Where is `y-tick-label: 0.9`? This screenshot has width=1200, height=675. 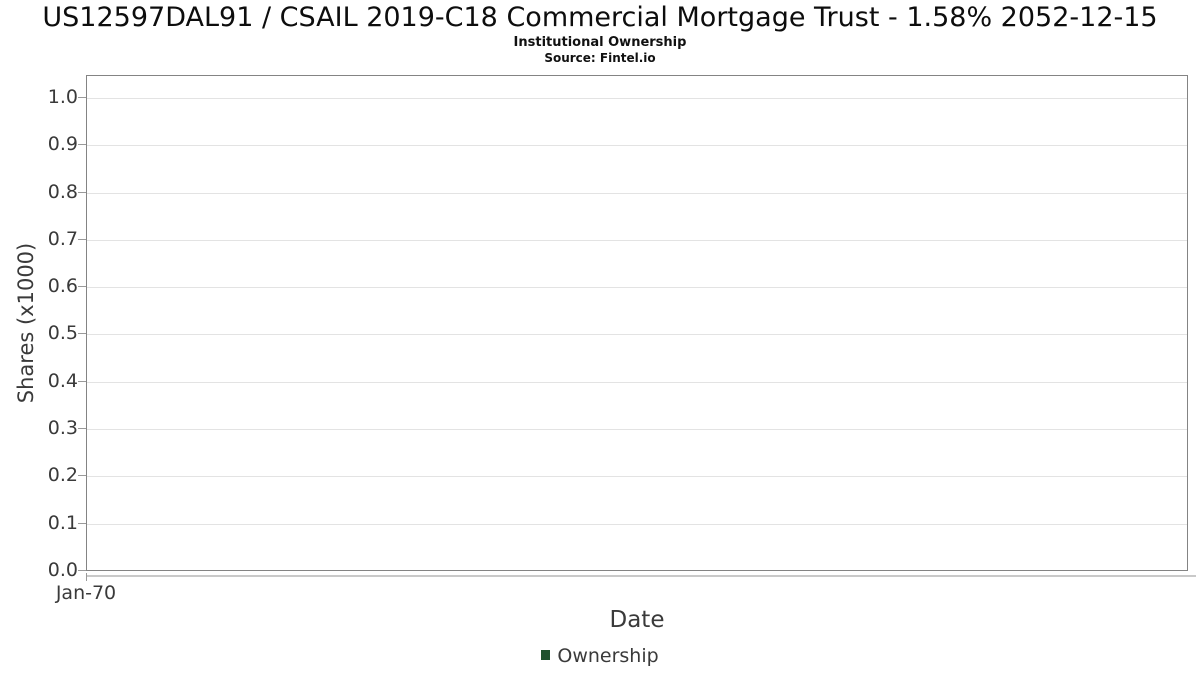 y-tick-label: 0.9 is located at coordinates (62, 144).